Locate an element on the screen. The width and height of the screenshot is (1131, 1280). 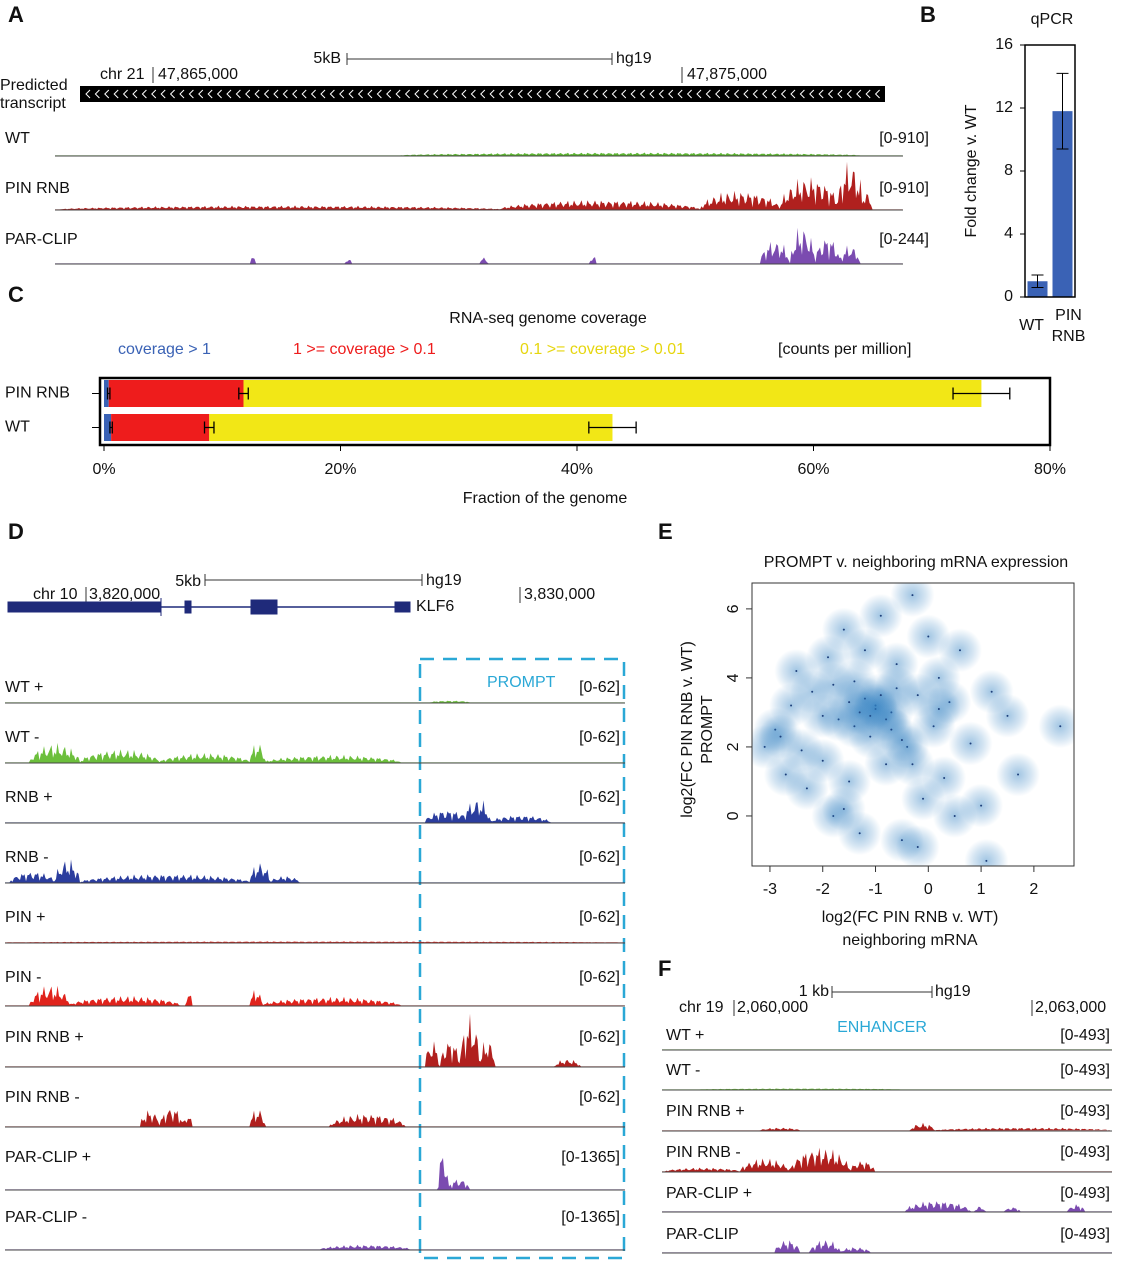
x-tick-label: -1 is located at coordinates (875, 889).